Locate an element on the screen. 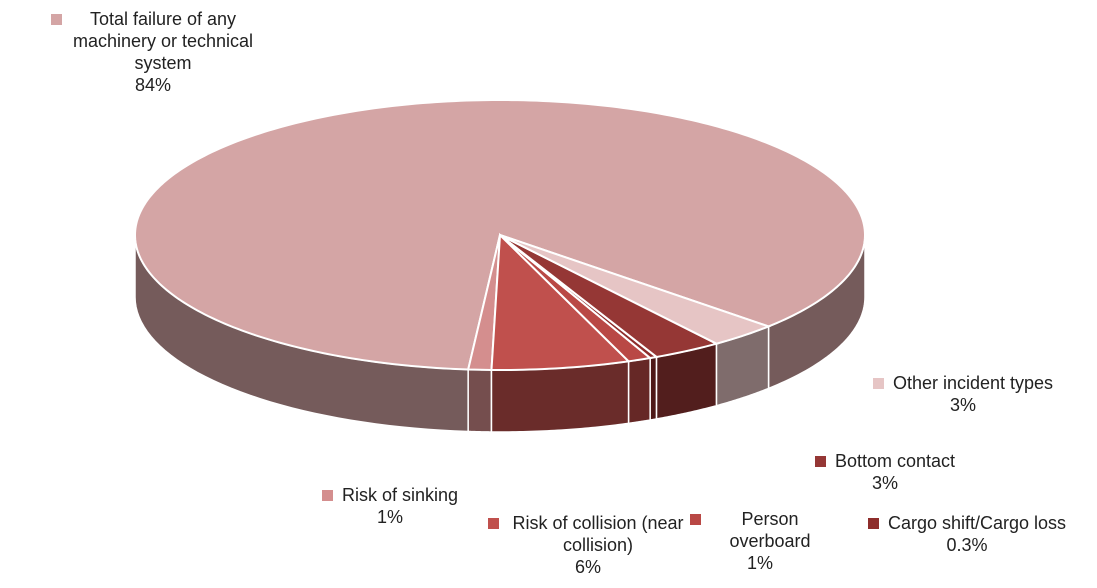 The height and width of the screenshot is (588, 1097). data-label: Person overboard 1% is located at coordinates (760, 541).